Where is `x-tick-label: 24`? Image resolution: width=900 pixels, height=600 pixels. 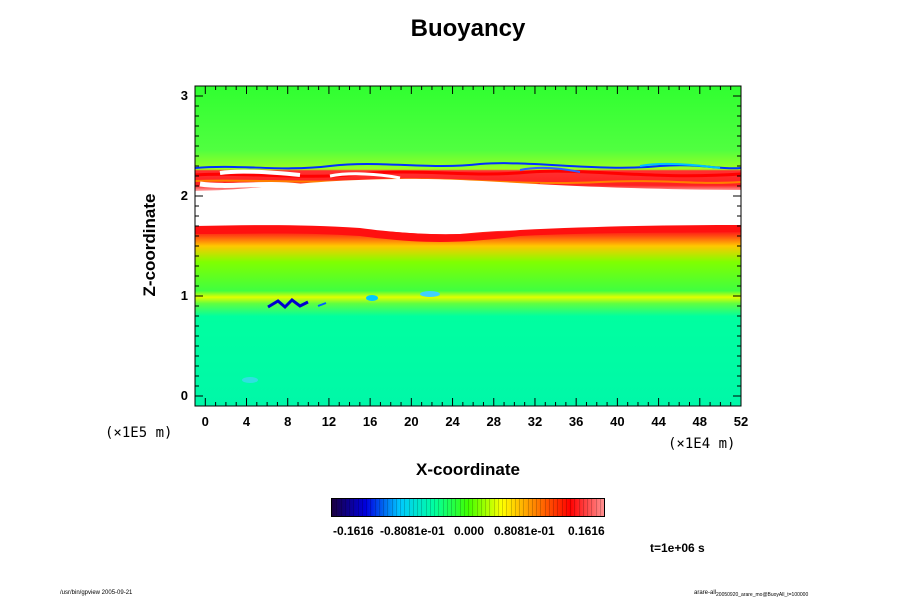
x-tick-label: 24 is located at coordinates (452, 421).